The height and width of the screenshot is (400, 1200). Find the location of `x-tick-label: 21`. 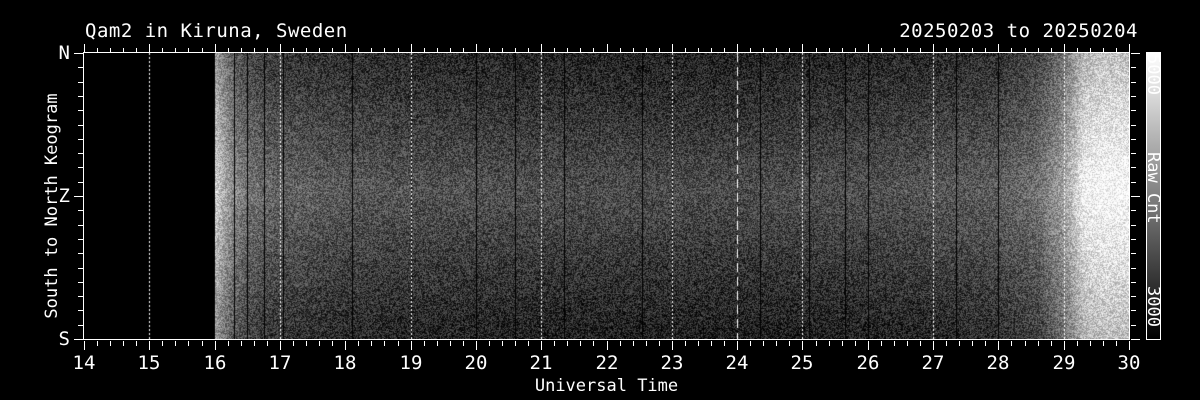

x-tick-label: 21 is located at coordinates (541, 363).